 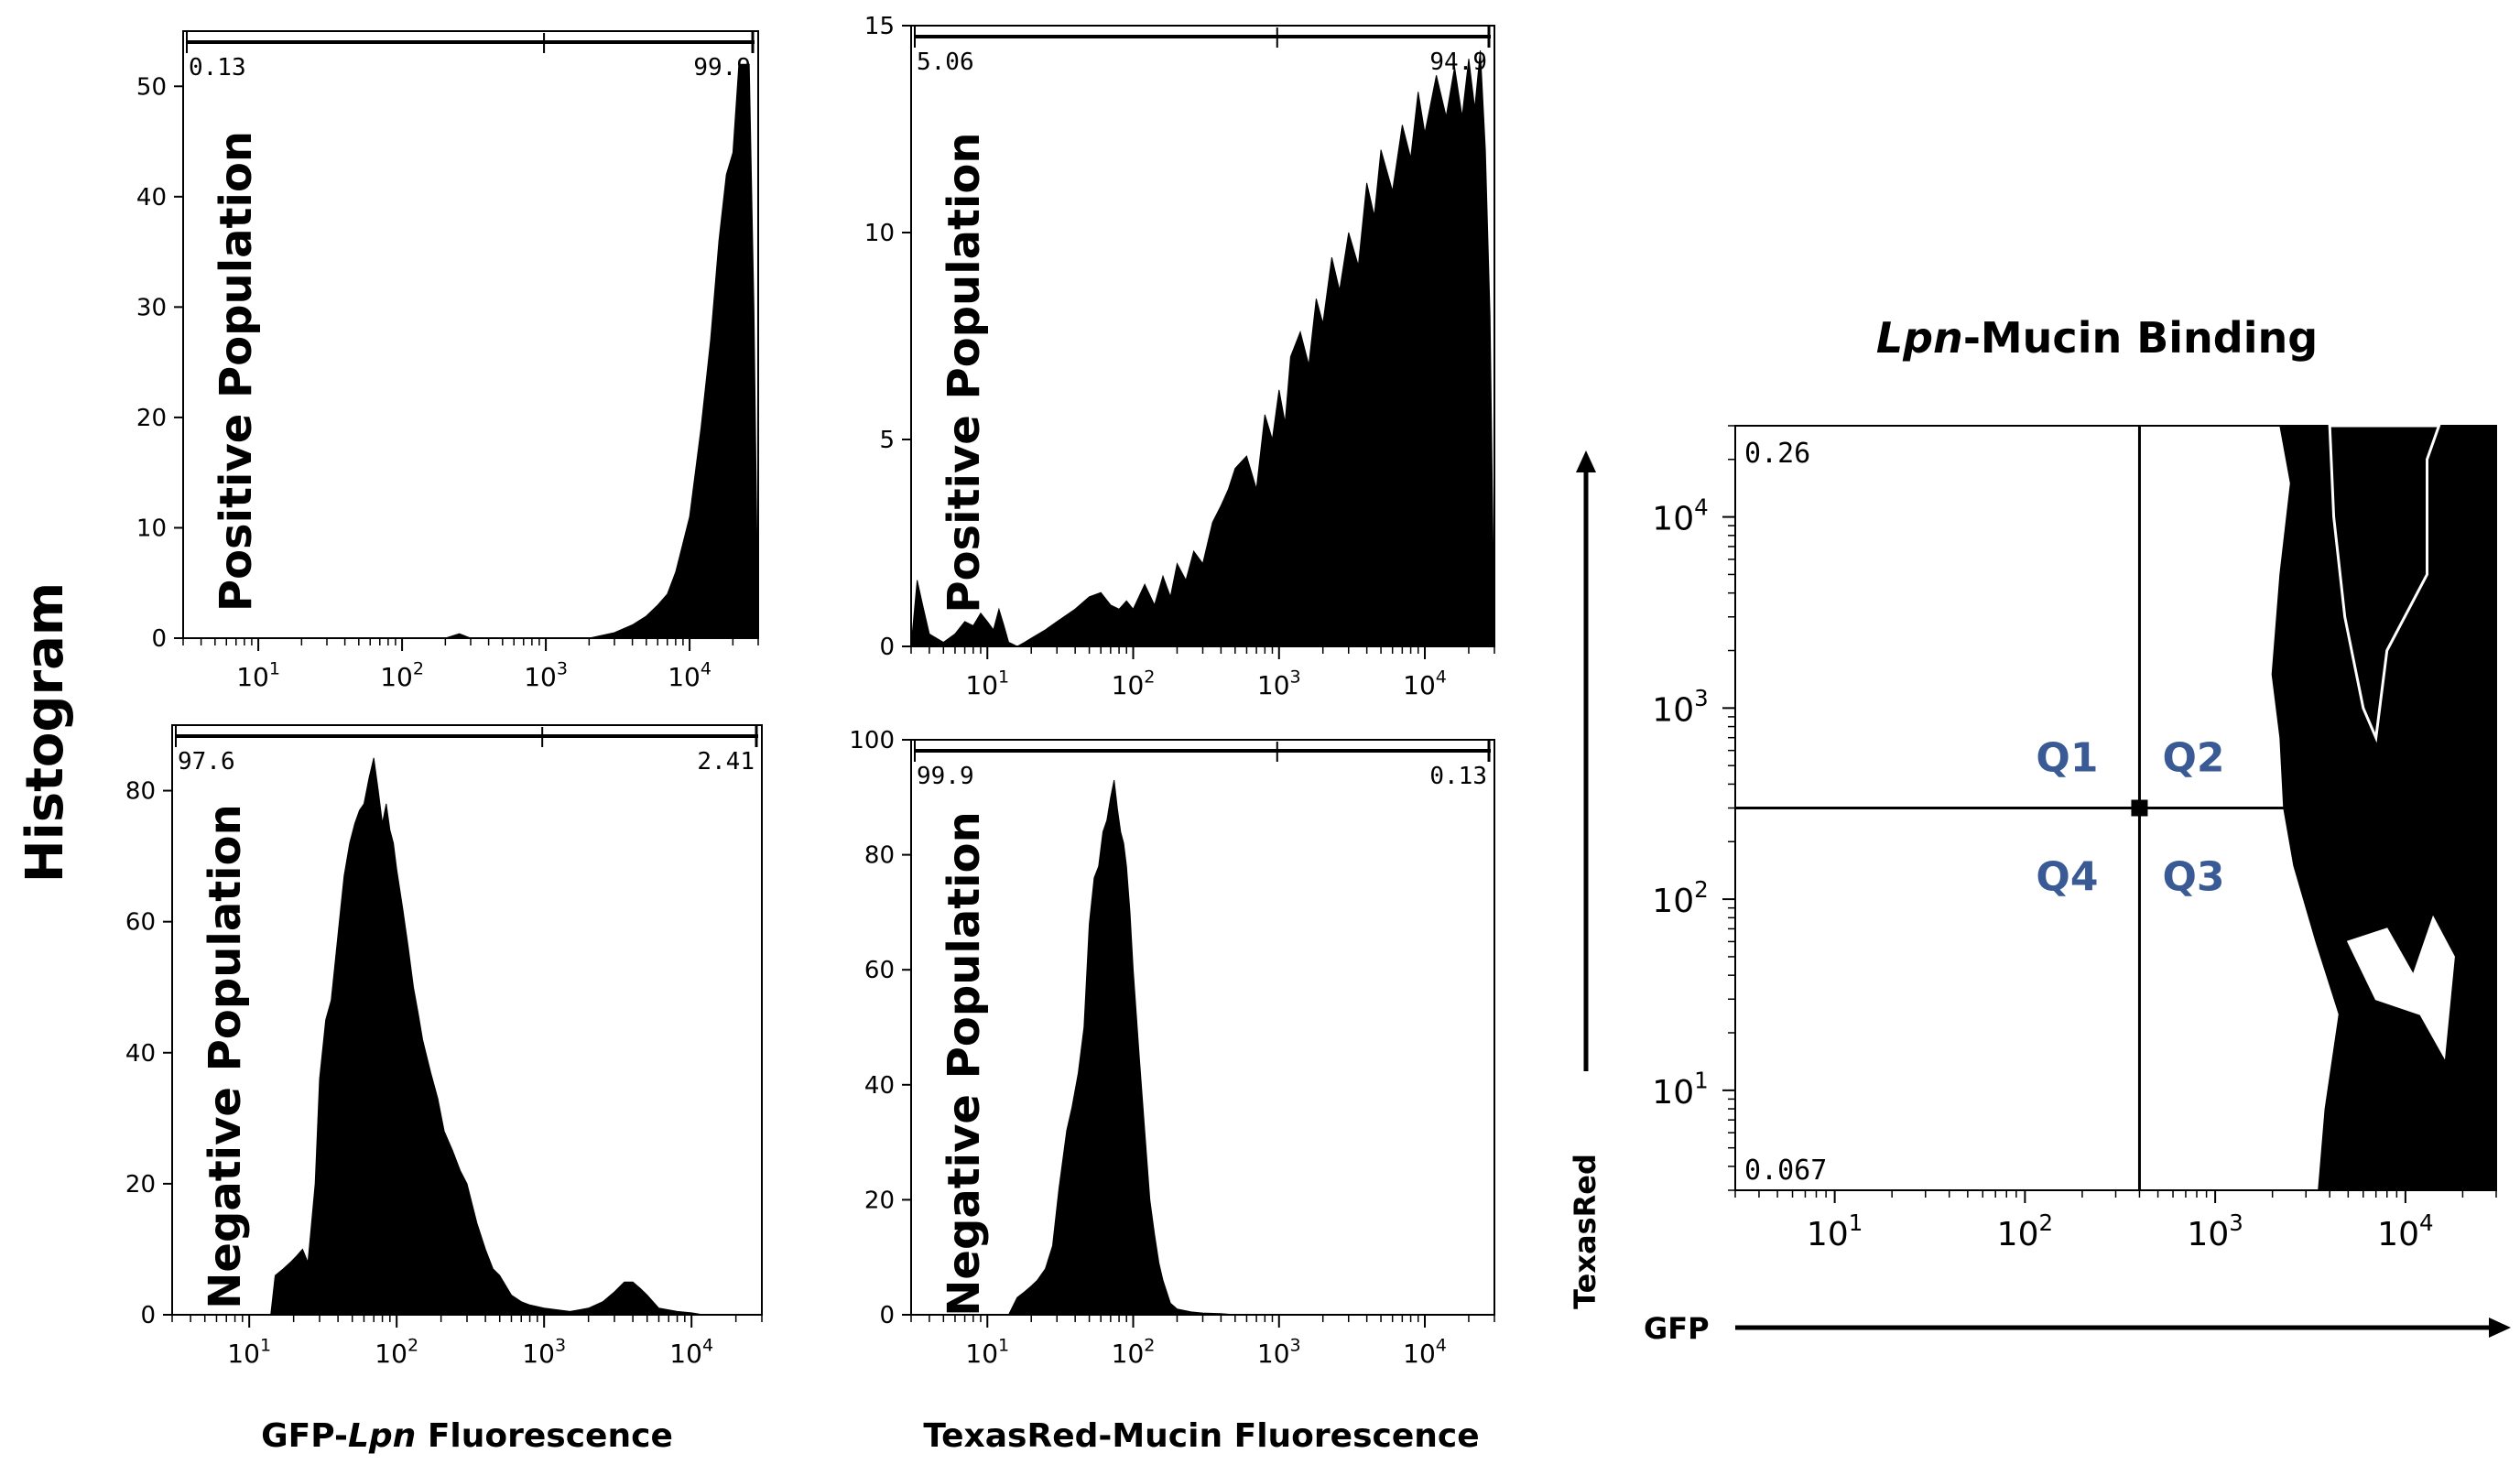 What do you see at coordinates (1121, 1048) in the screenshot?
I see `histogram-area-tr-neg` at bounding box center [1121, 1048].